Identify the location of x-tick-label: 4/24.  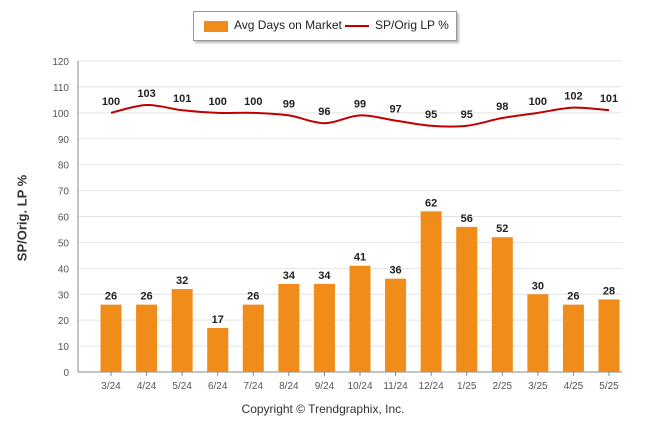
(147, 386).